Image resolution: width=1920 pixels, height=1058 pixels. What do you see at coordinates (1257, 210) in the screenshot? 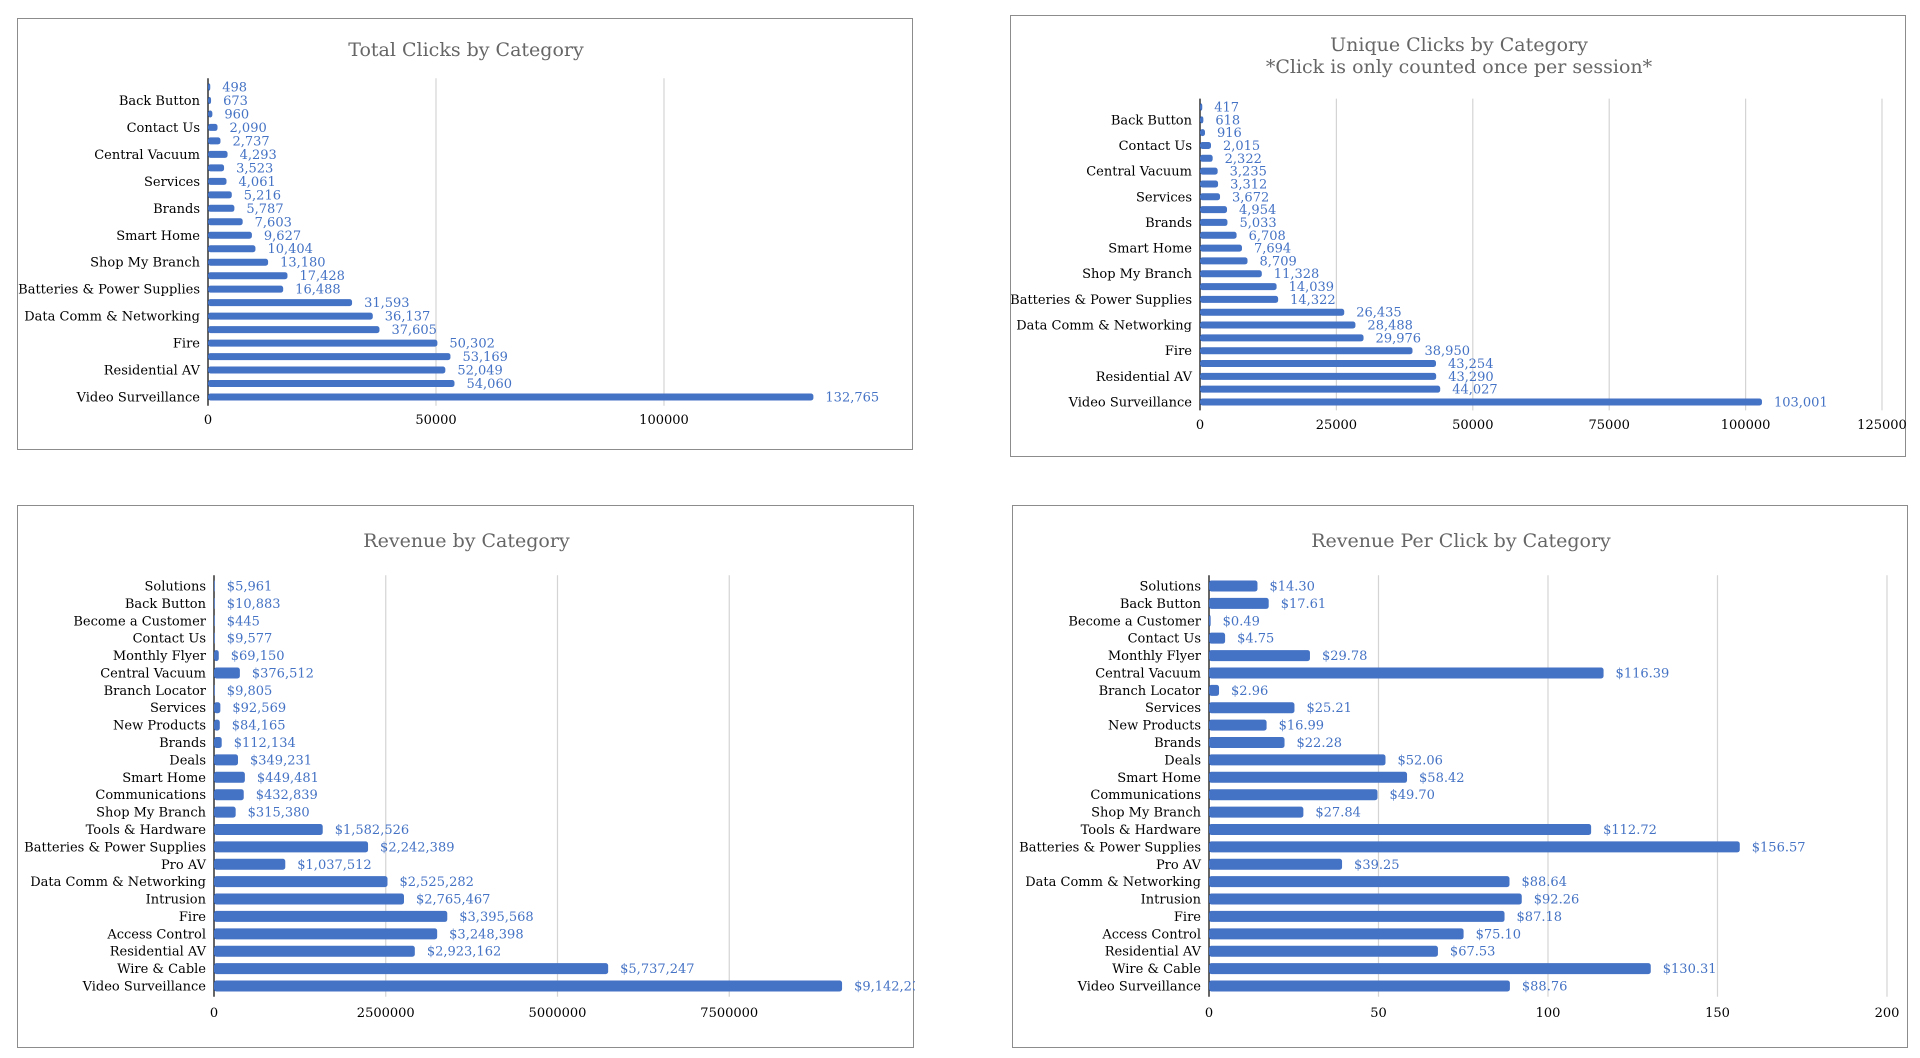
I see `data-label: 4,954` at bounding box center [1257, 210].